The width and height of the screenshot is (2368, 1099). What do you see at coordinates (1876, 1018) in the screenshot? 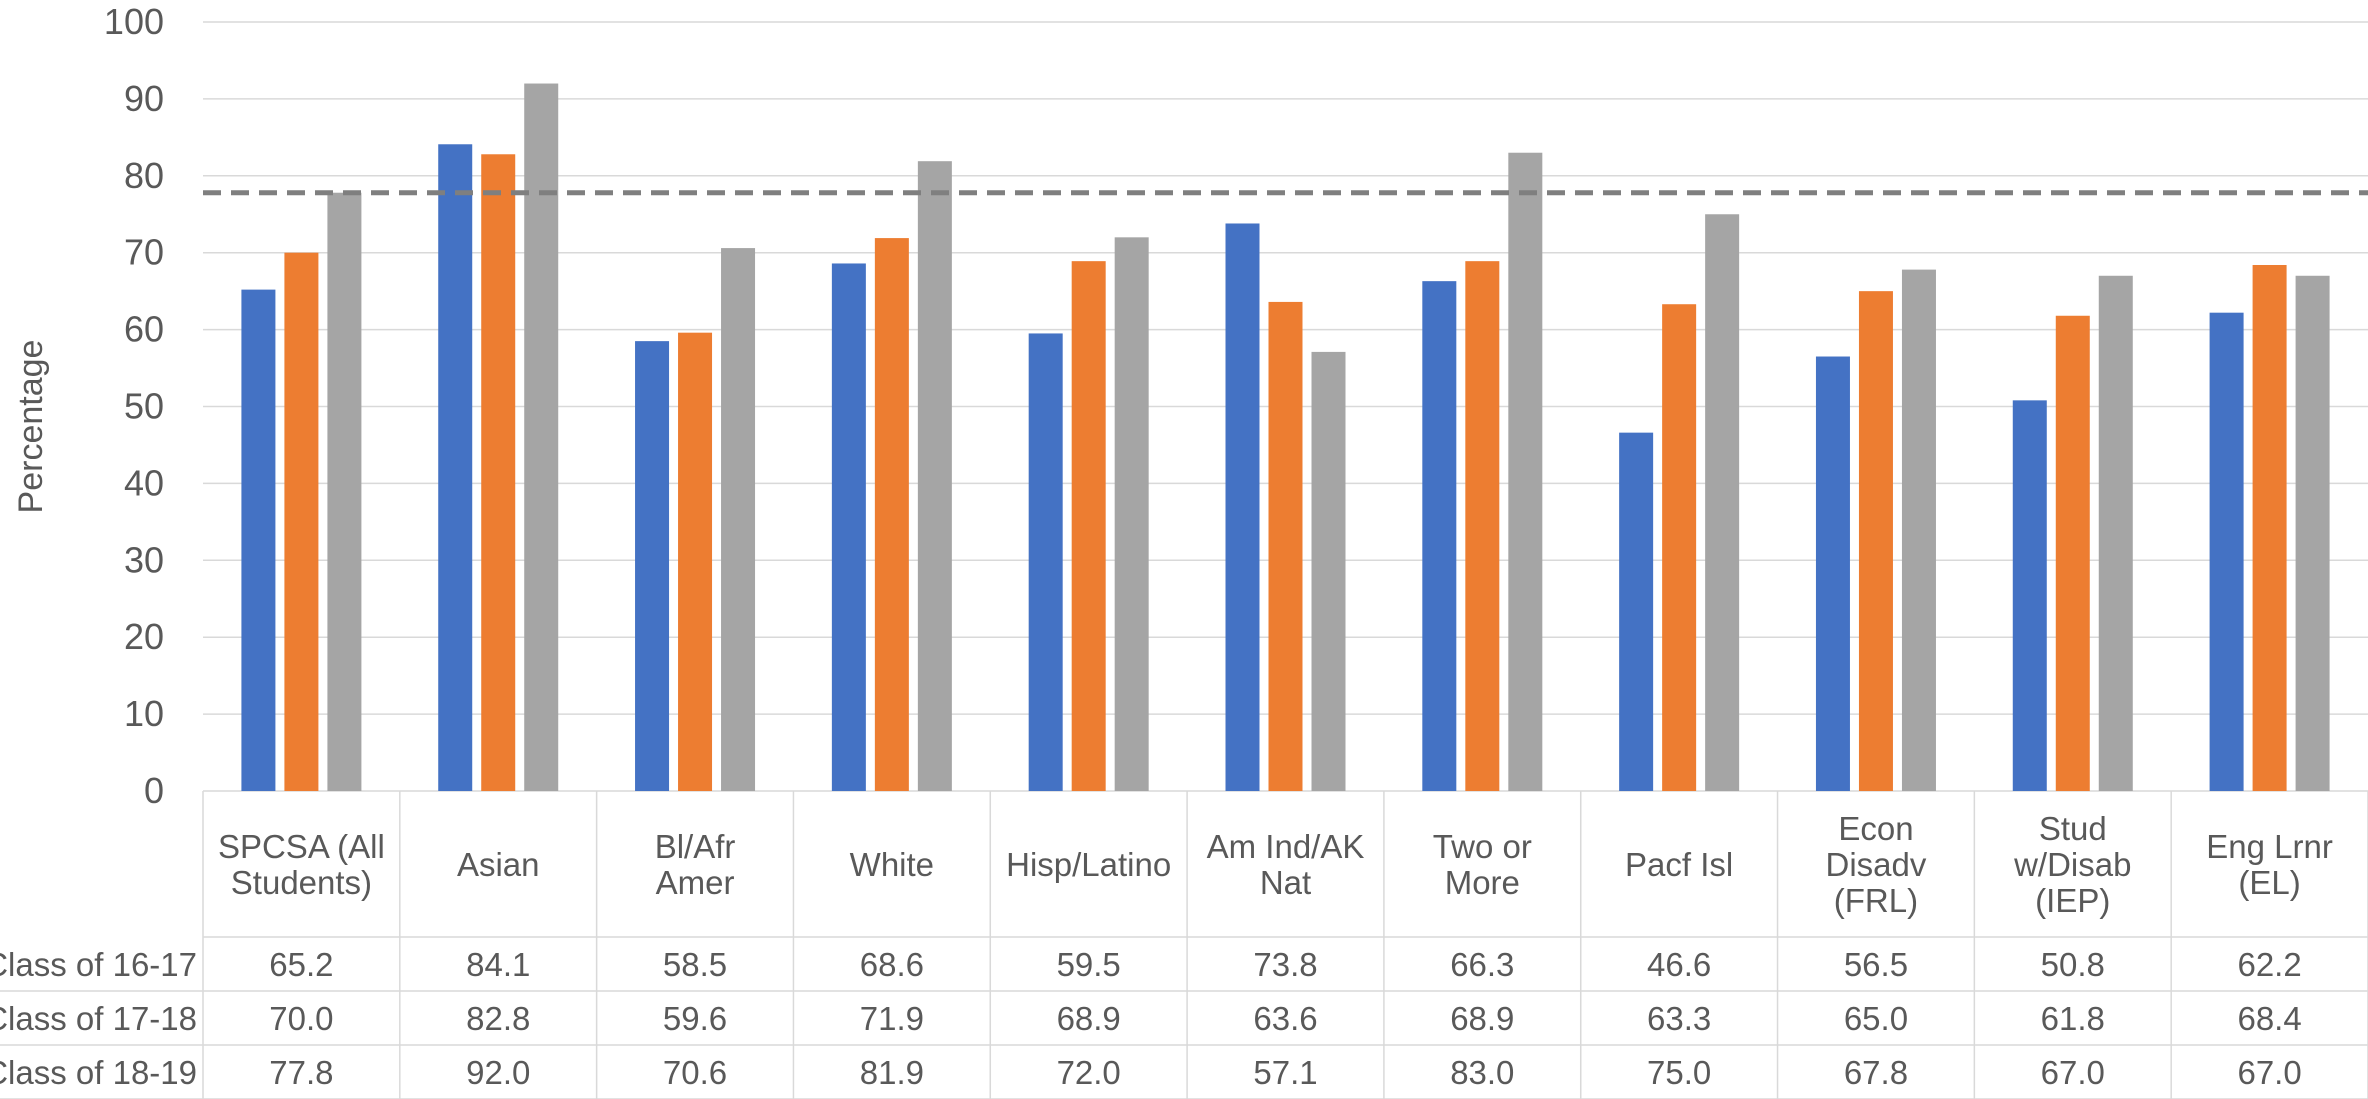
I see `data-label: 65.0` at bounding box center [1876, 1018].